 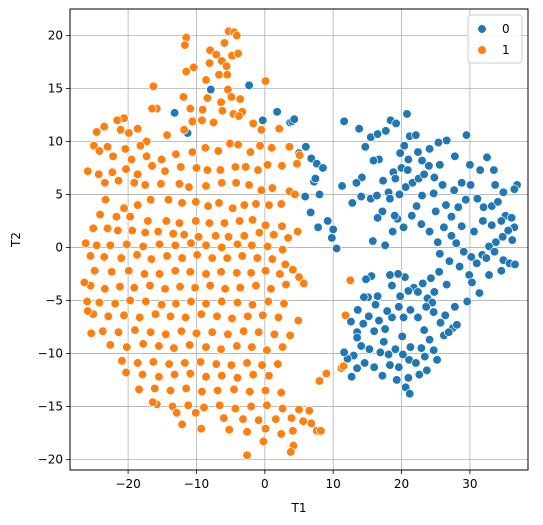 I want to click on x-tick-label: −10, so click(x=196, y=484).